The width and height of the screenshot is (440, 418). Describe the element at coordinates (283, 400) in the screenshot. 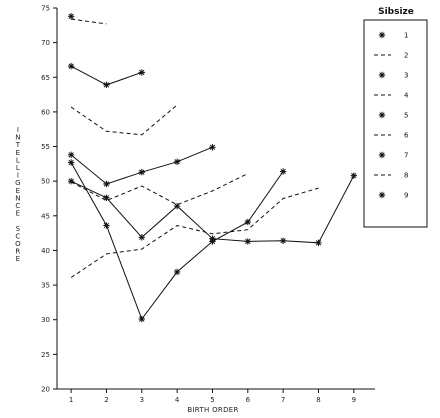

I see `x-tick-label: 7` at that location.